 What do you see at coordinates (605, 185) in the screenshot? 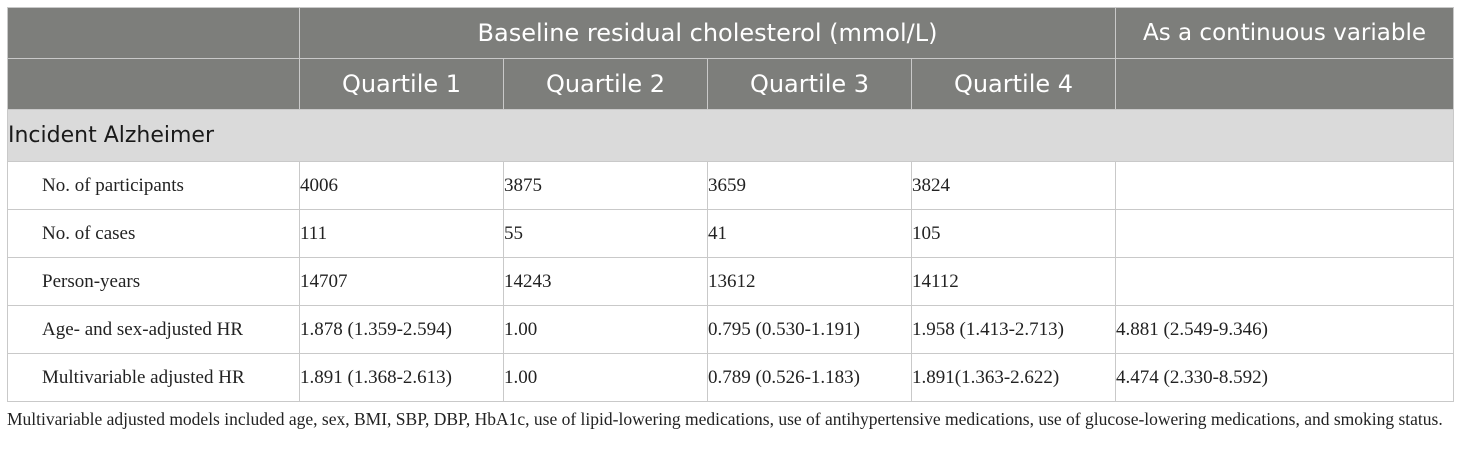
I see `table-cell: 3875` at bounding box center [605, 185].